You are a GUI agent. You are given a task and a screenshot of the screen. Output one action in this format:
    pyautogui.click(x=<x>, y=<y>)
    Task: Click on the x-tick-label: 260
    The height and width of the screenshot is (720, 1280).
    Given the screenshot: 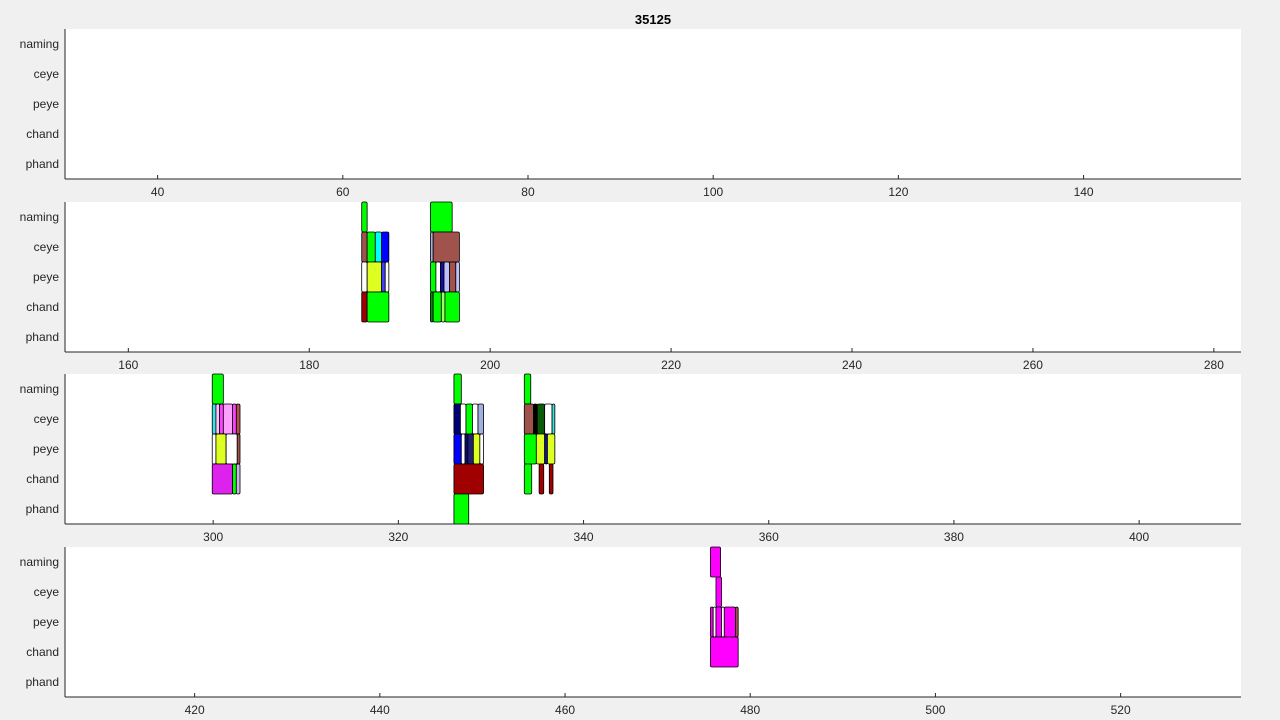 What is the action you would take?
    pyautogui.click(x=1033, y=365)
    